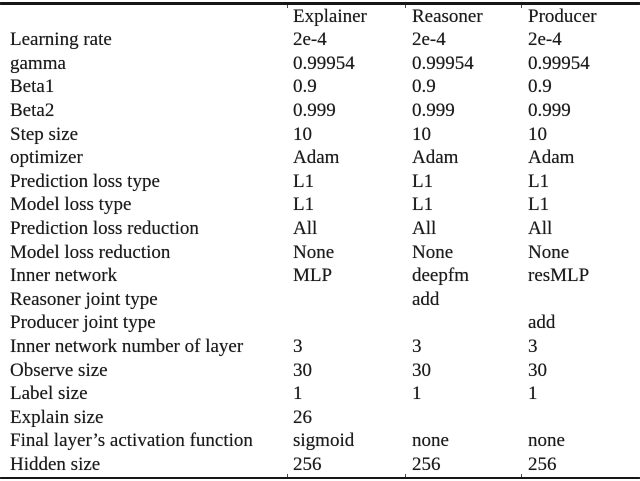 The width and height of the screenshot is (640, 481). I want to click on row-label: Step size, so click(44, 134).